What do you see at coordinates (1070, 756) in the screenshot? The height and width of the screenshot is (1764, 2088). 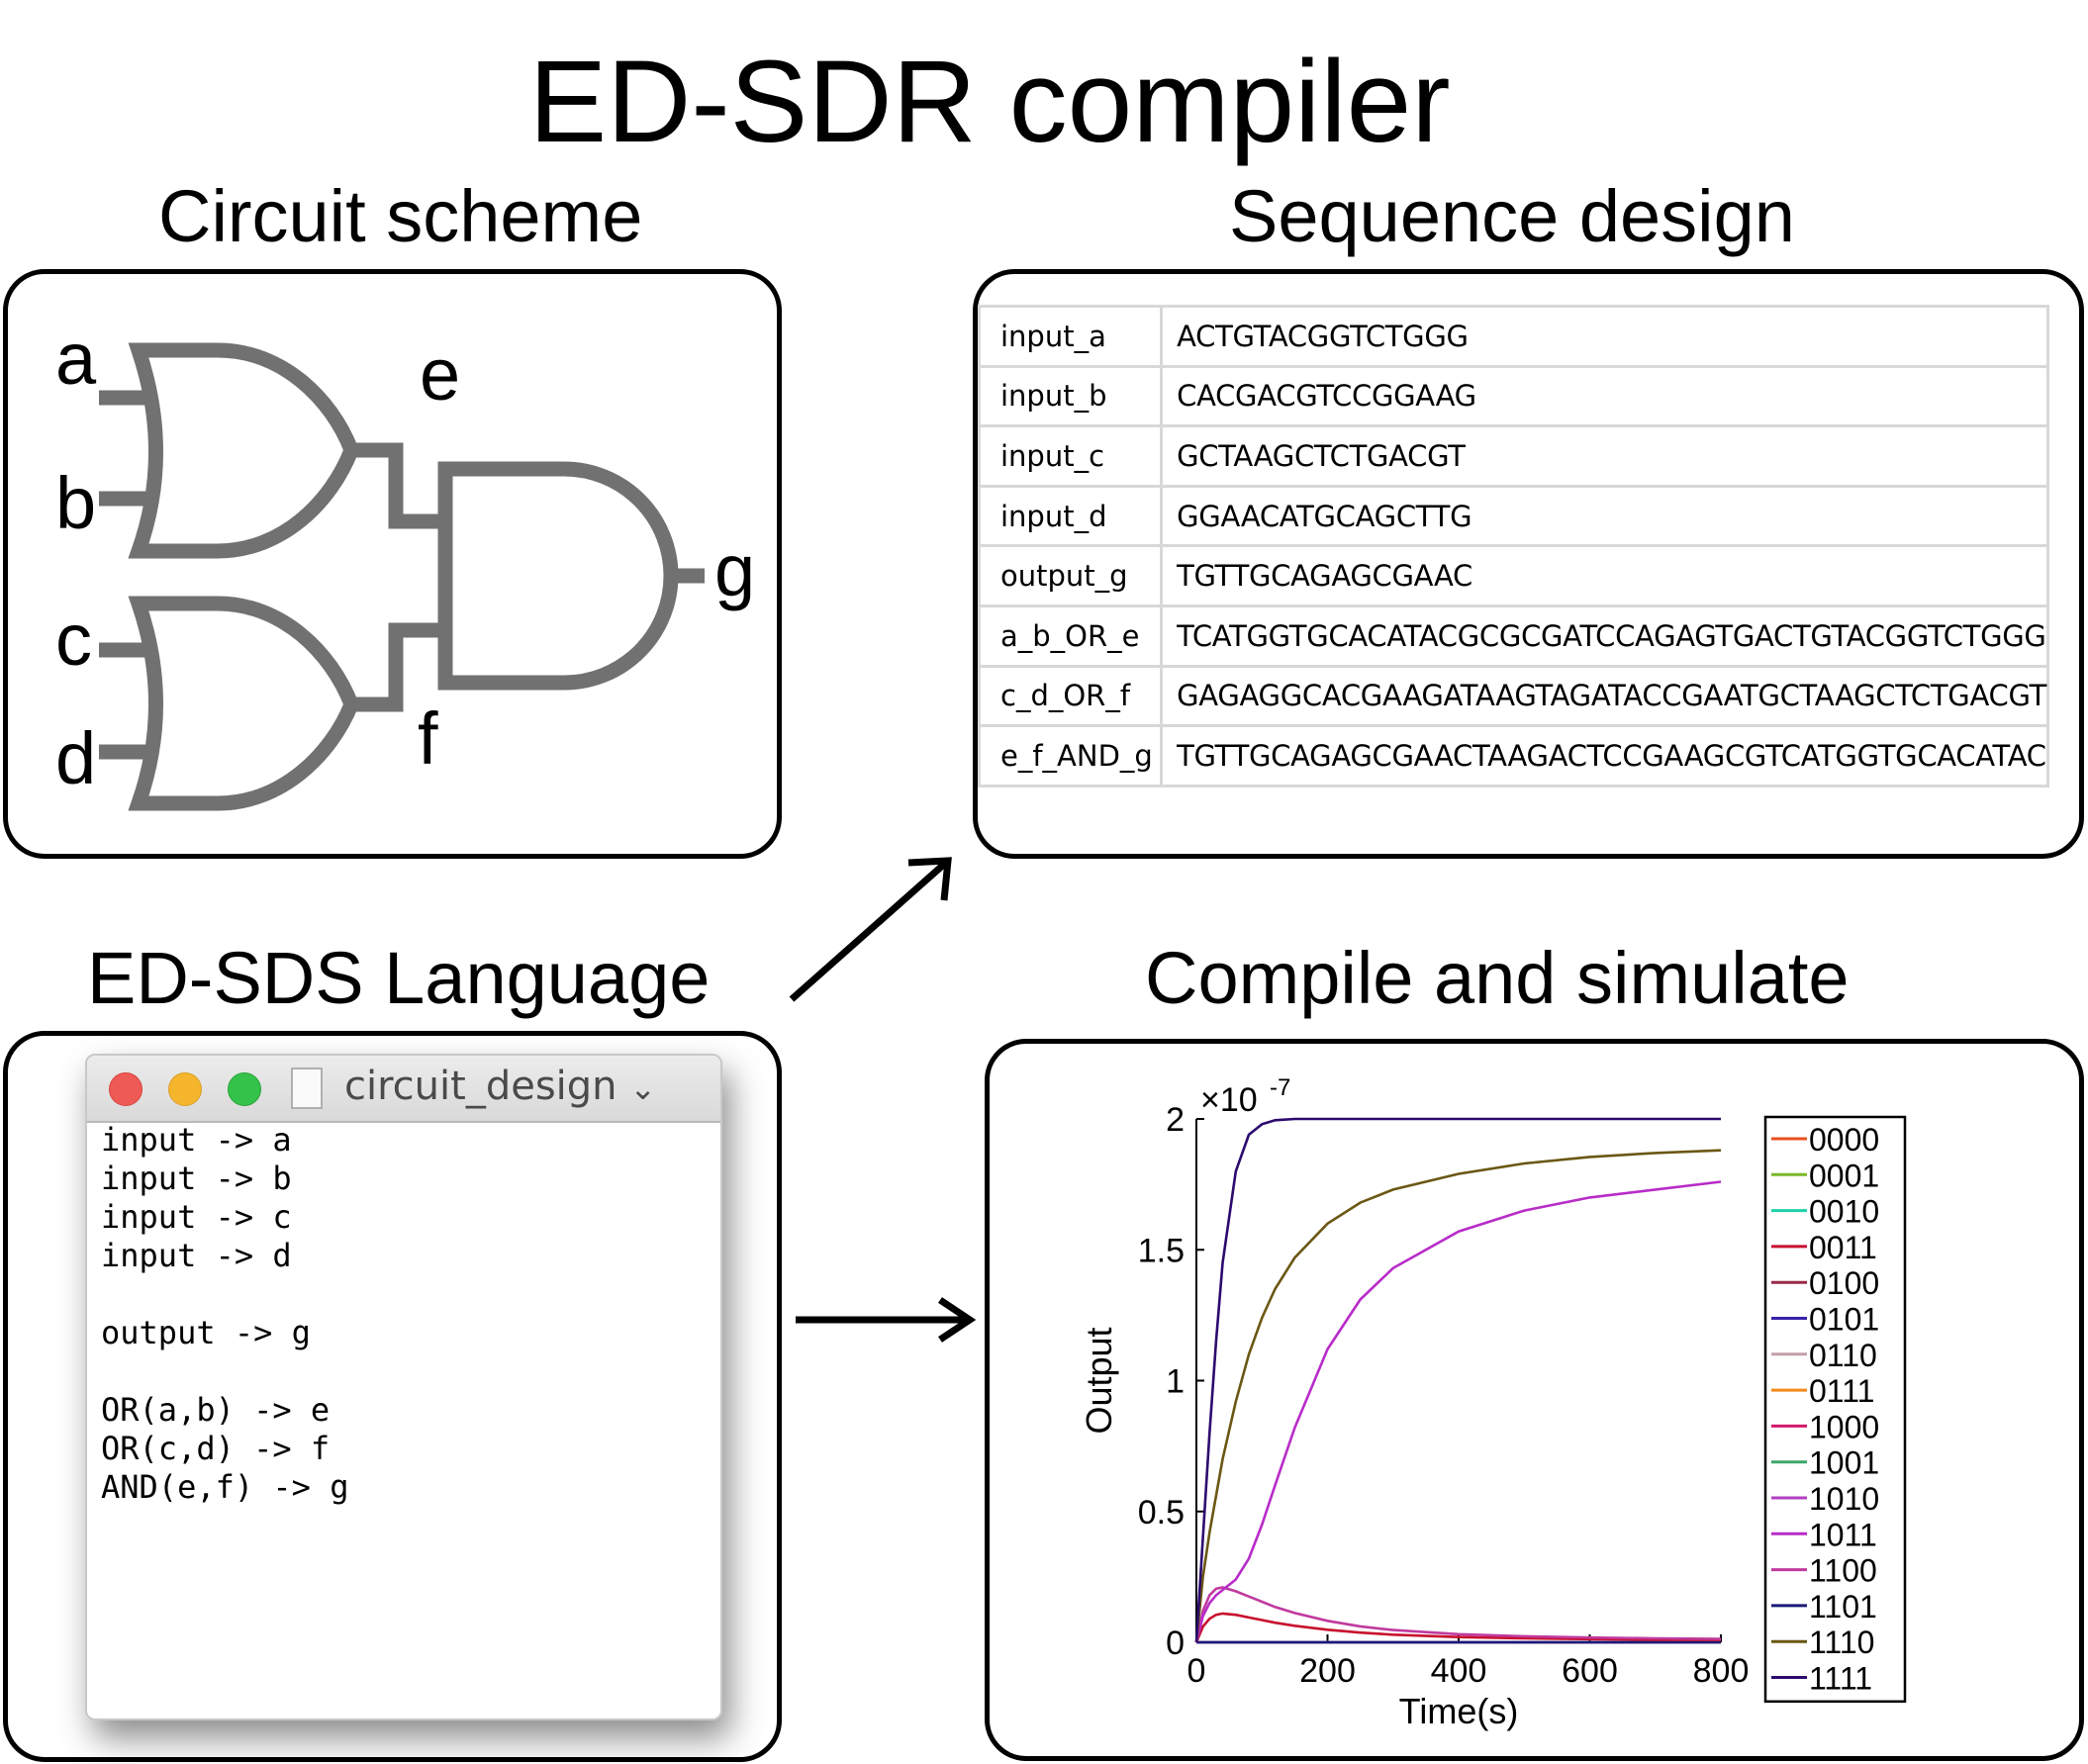 I see `sequence-name: e_f_AND_g` at bounding box center [1070, 756].